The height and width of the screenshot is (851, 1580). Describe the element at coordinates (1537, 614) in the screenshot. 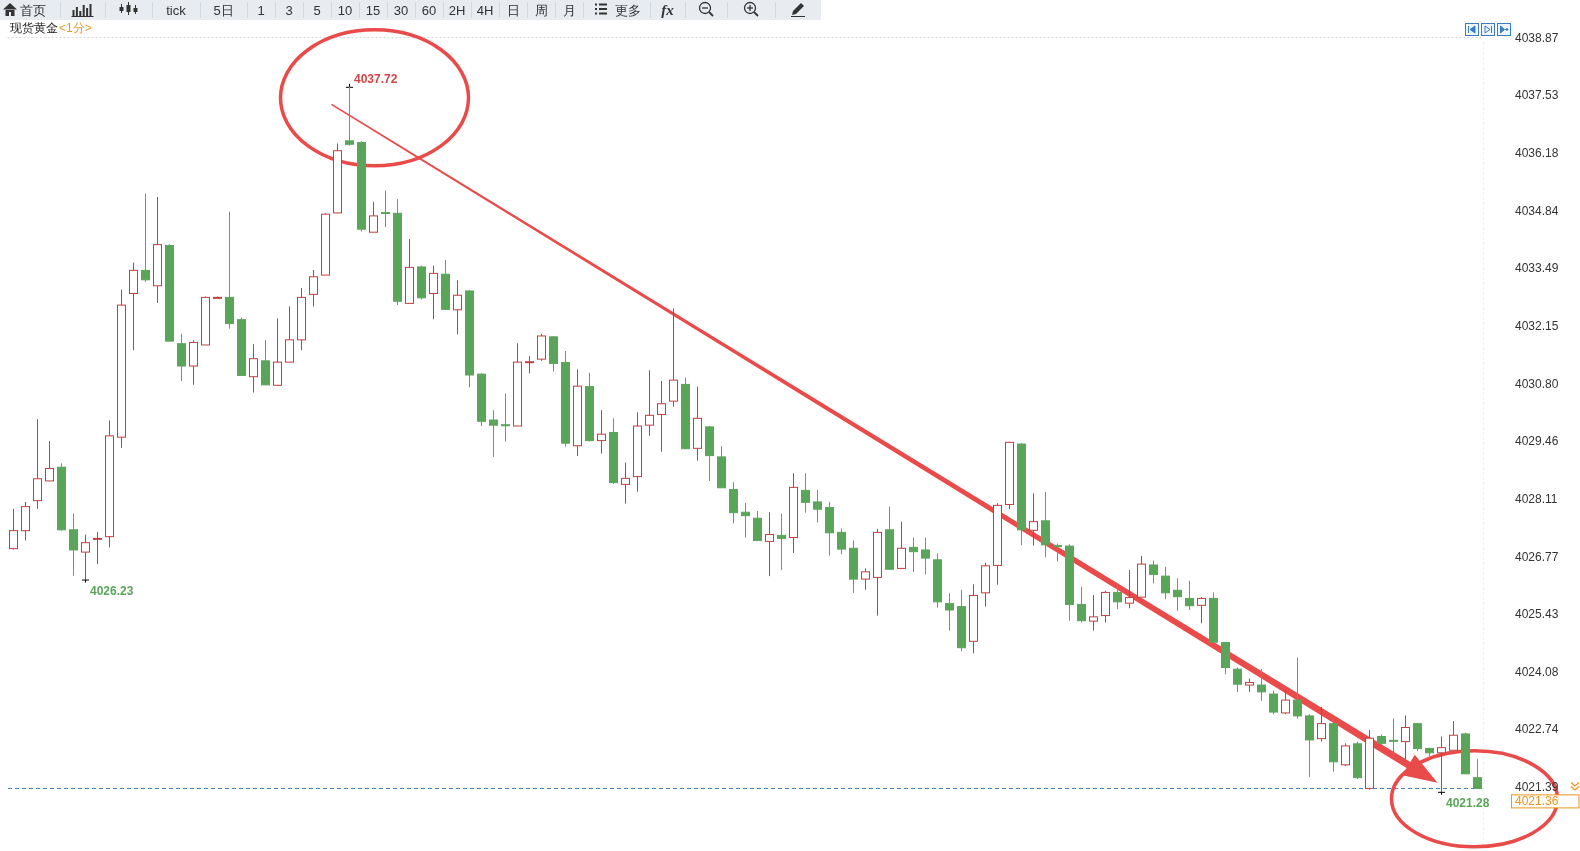

I see `y-tick-label: 4025.43` at that location.